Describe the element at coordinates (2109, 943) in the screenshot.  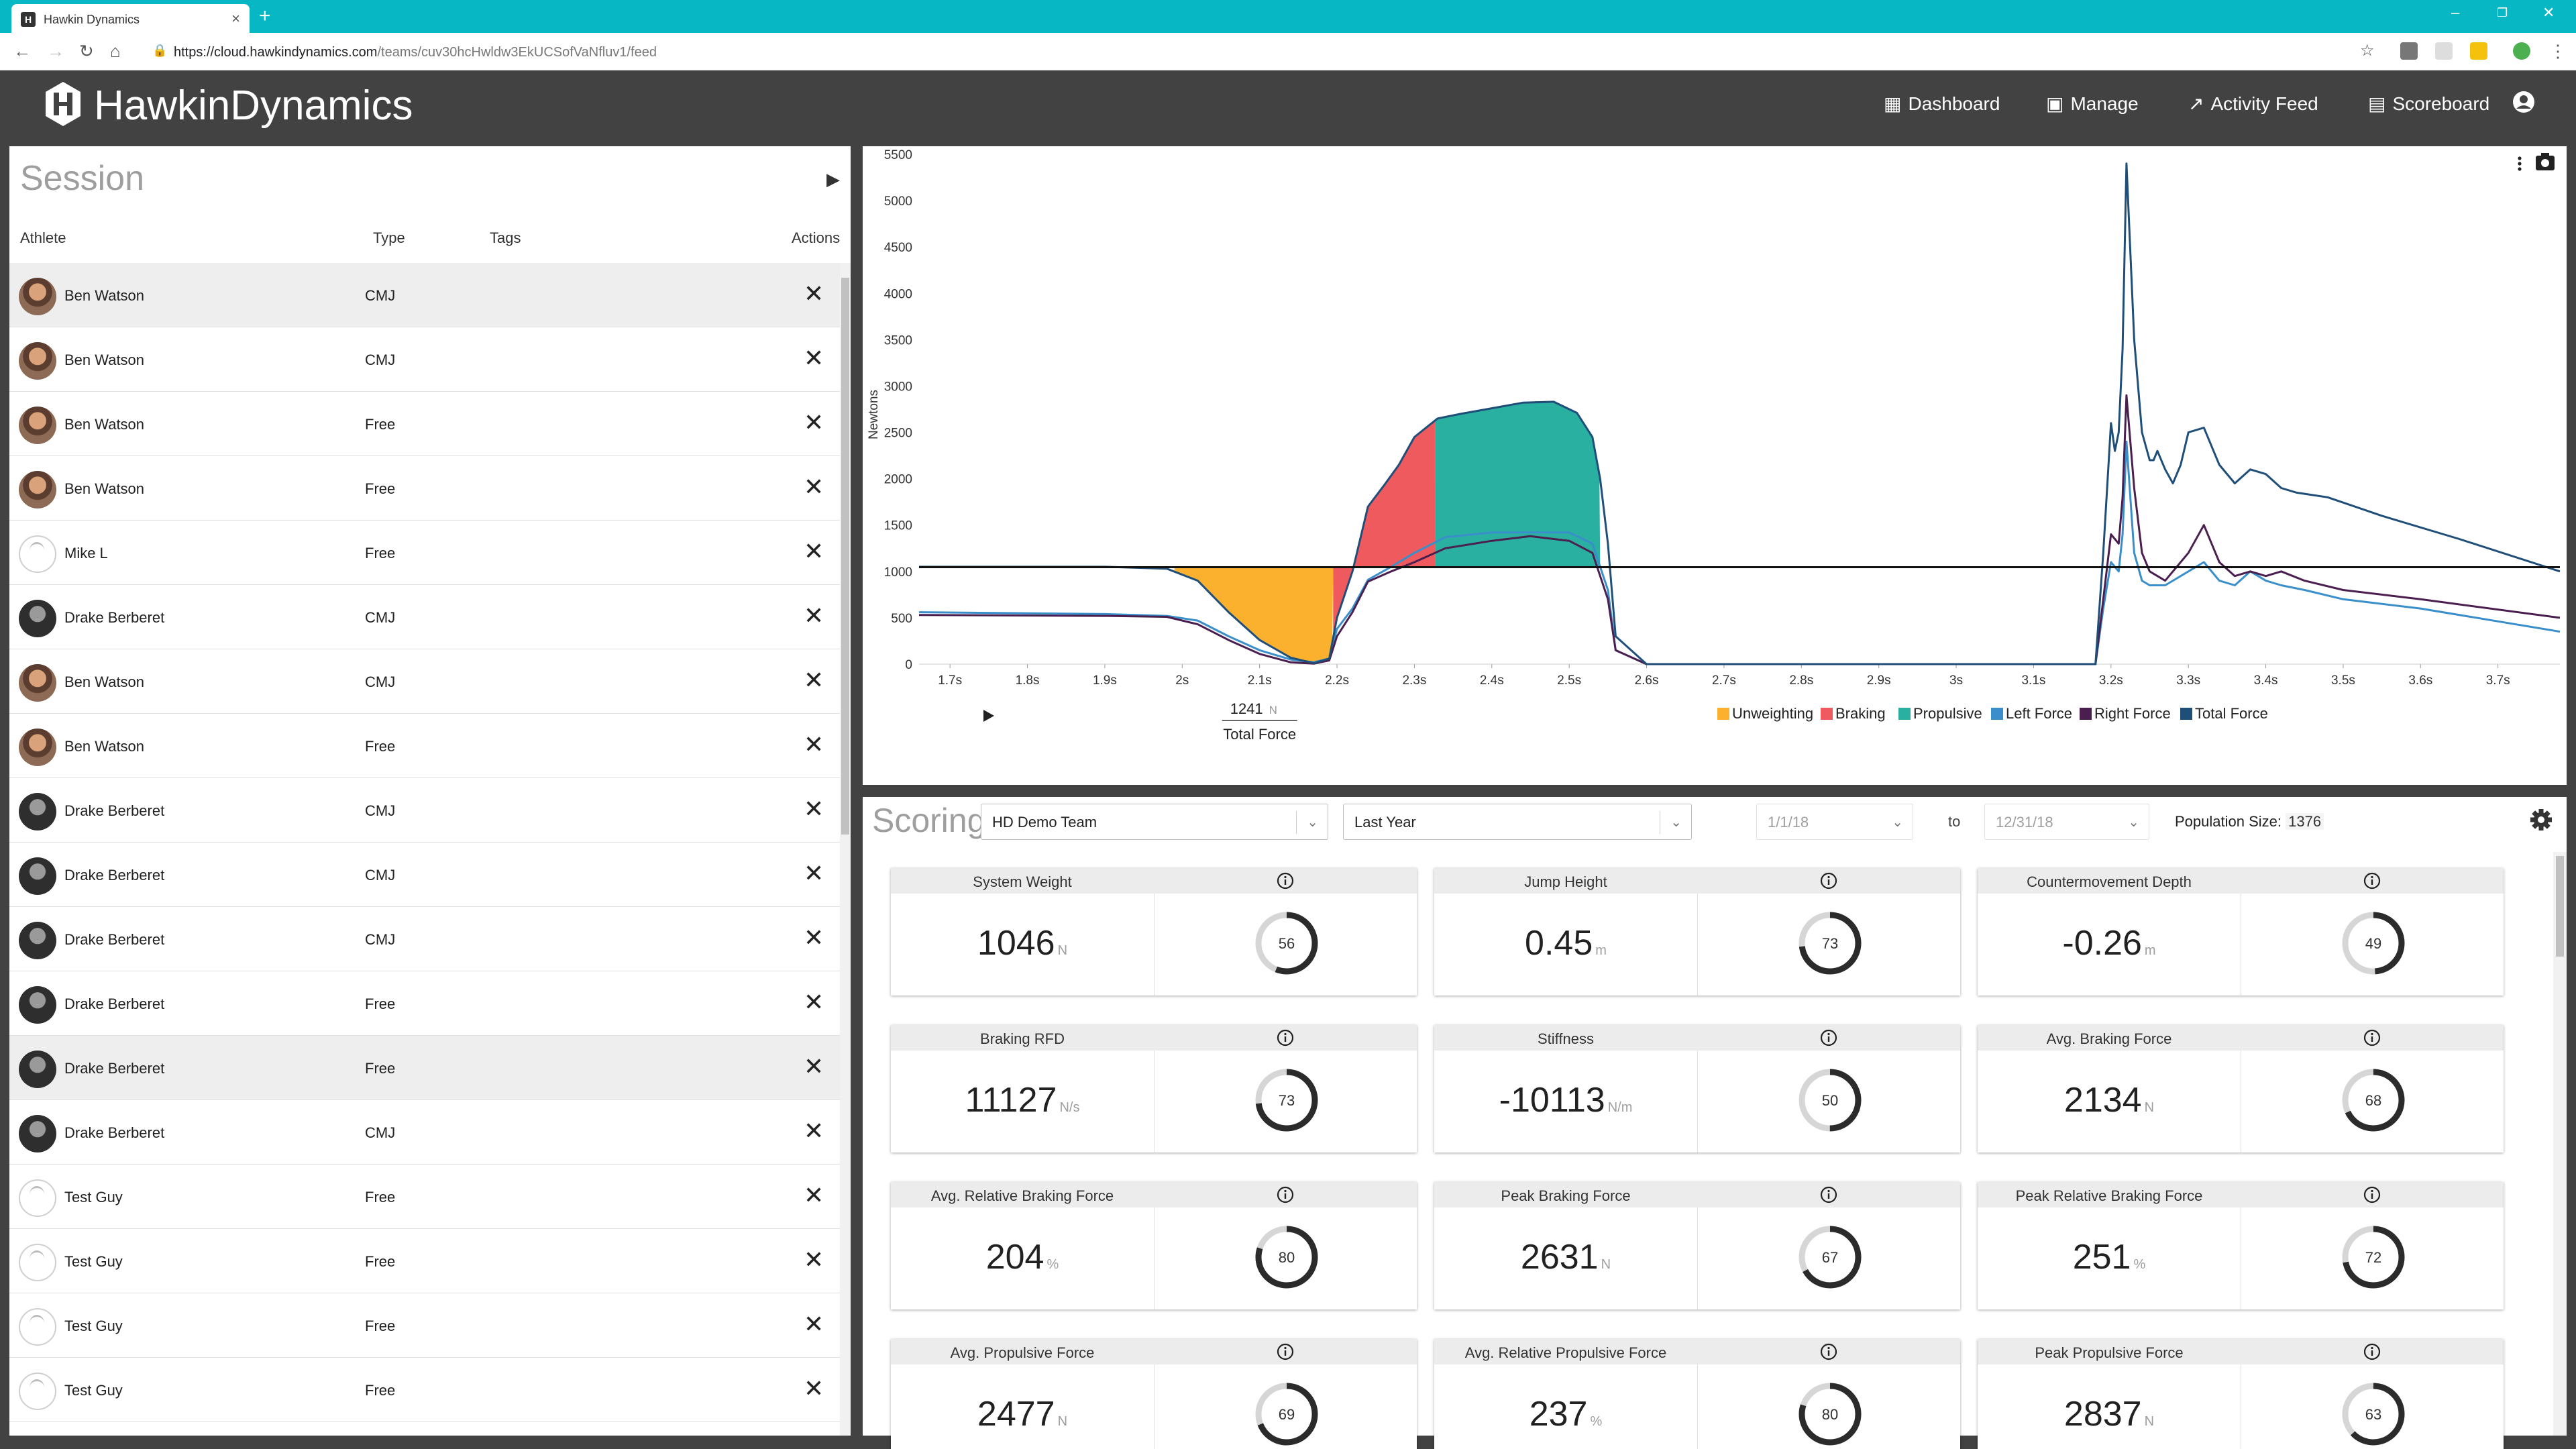
I see `metric-value: -0.26 m` at that location.